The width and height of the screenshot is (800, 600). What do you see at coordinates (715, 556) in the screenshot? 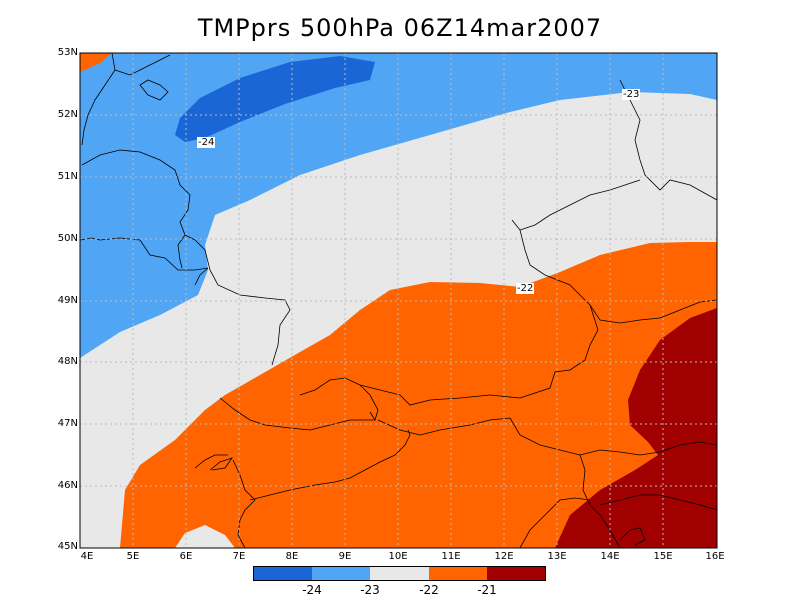
I see `lon-label: 16E` at bounding box center [715, 556].